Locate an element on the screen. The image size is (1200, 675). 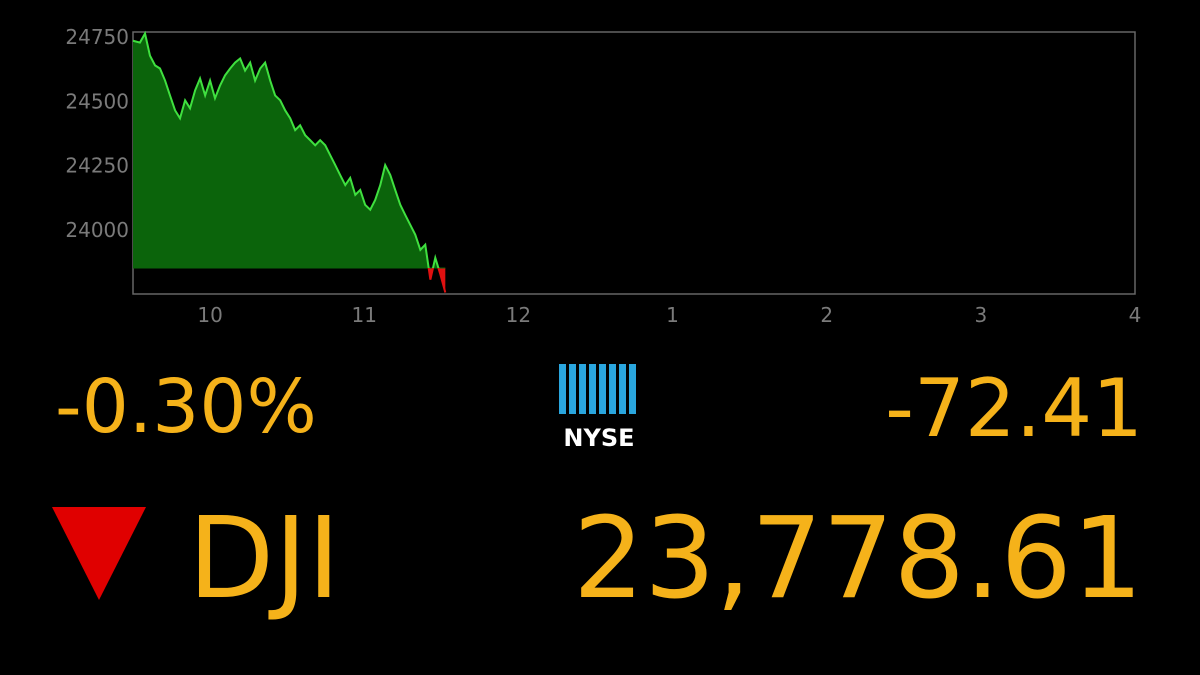
change: -72.41 is located at coordinates (1014, 408).